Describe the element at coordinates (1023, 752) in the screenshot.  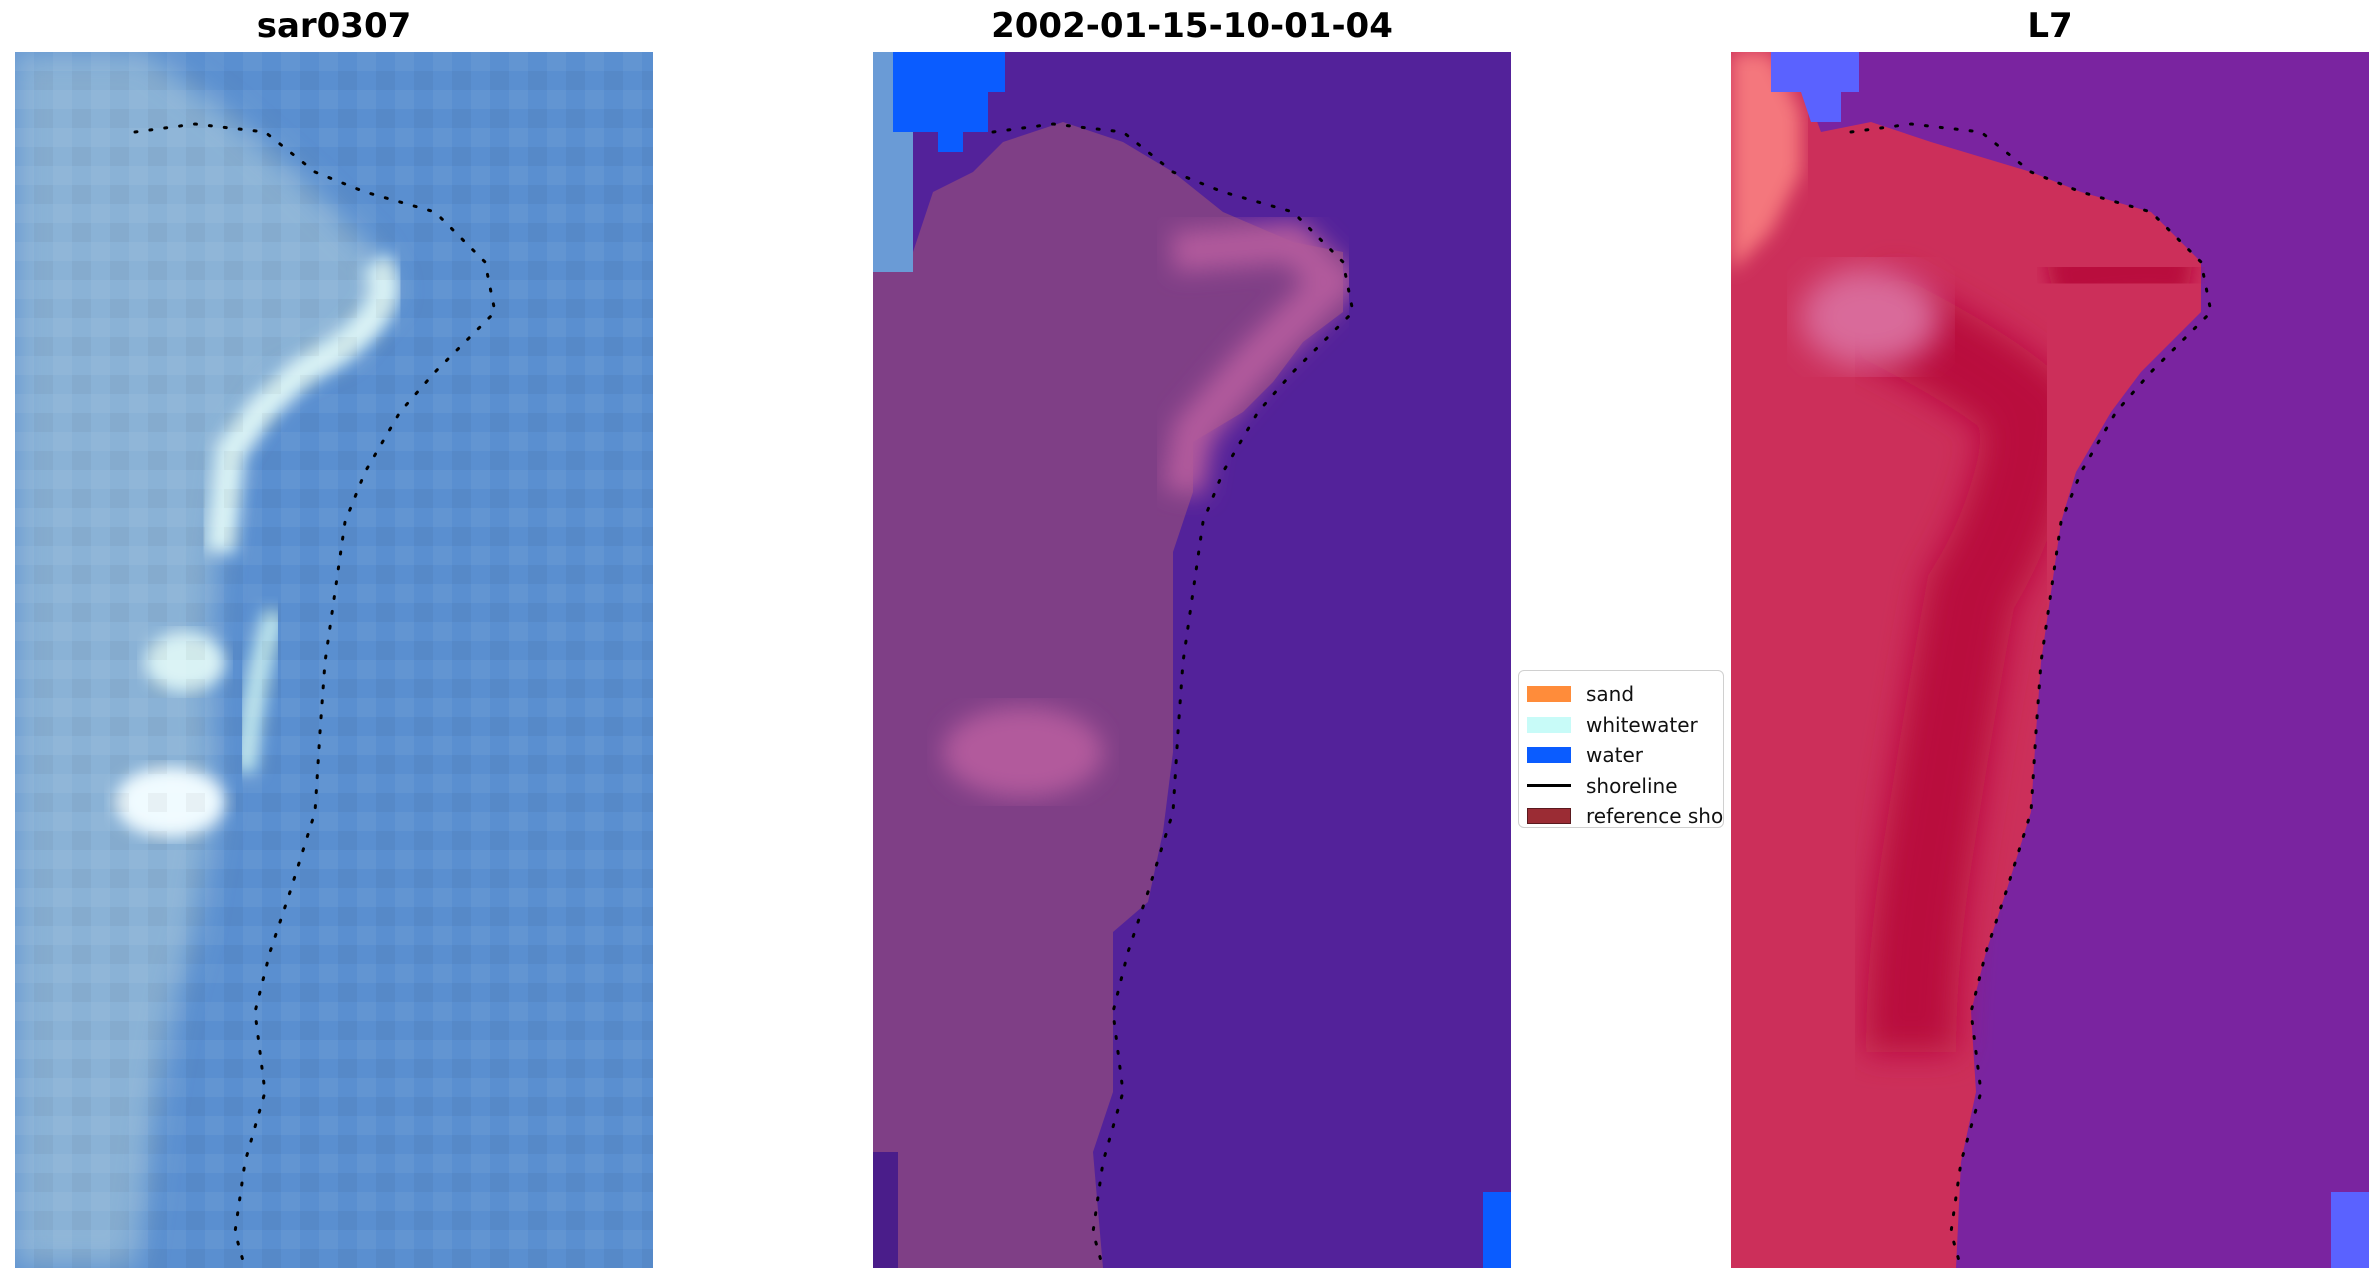
I see `land-pink-spot` at that location.